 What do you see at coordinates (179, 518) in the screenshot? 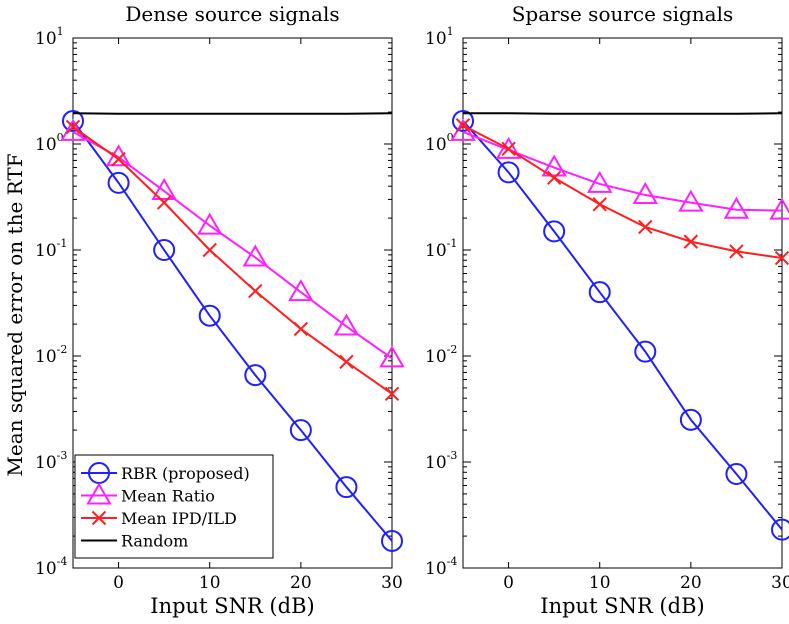
I see `legend-label: Mean IPD/ILD` at bounding box center [179, 518].